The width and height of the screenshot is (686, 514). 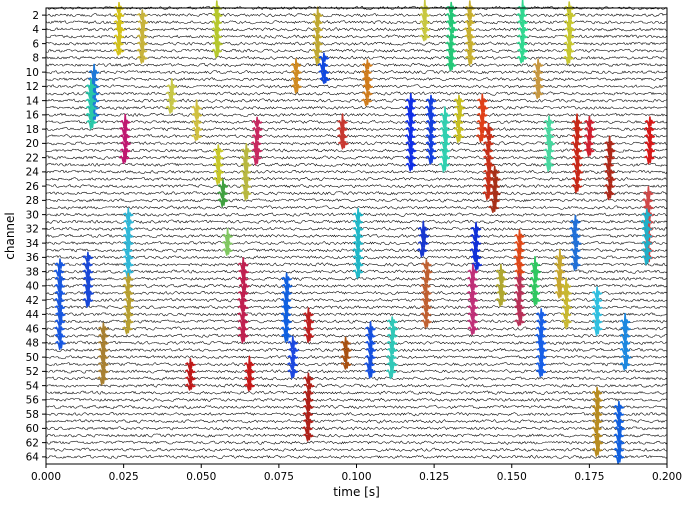 What do you see at coordinates (35, 16) in the screenshot?
I see `y-tick-label-0: 2` at bounding box center [35, 16].